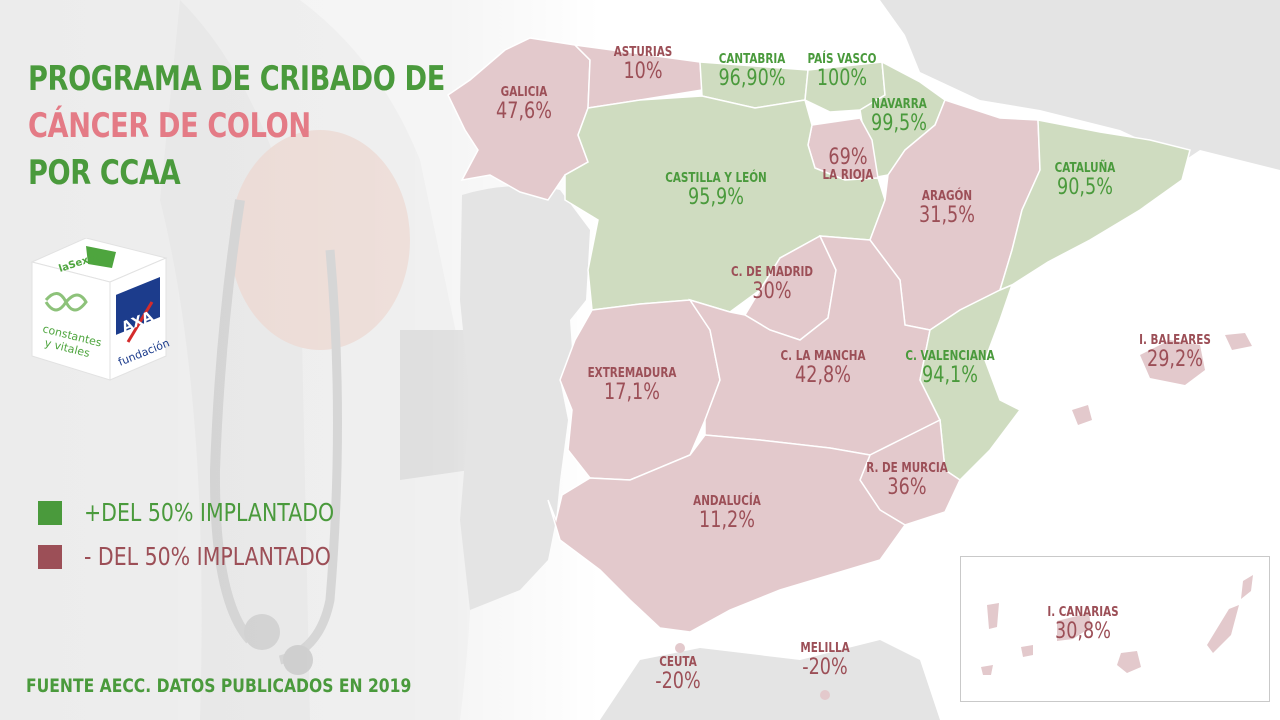 This screenshot has width=1280, height=720. What do you see at coordinates (236, 79) in the screenshot?
I see `title-line-1: PROGRAMA DE CRIBADO DE` at bounding box center [236, 79].